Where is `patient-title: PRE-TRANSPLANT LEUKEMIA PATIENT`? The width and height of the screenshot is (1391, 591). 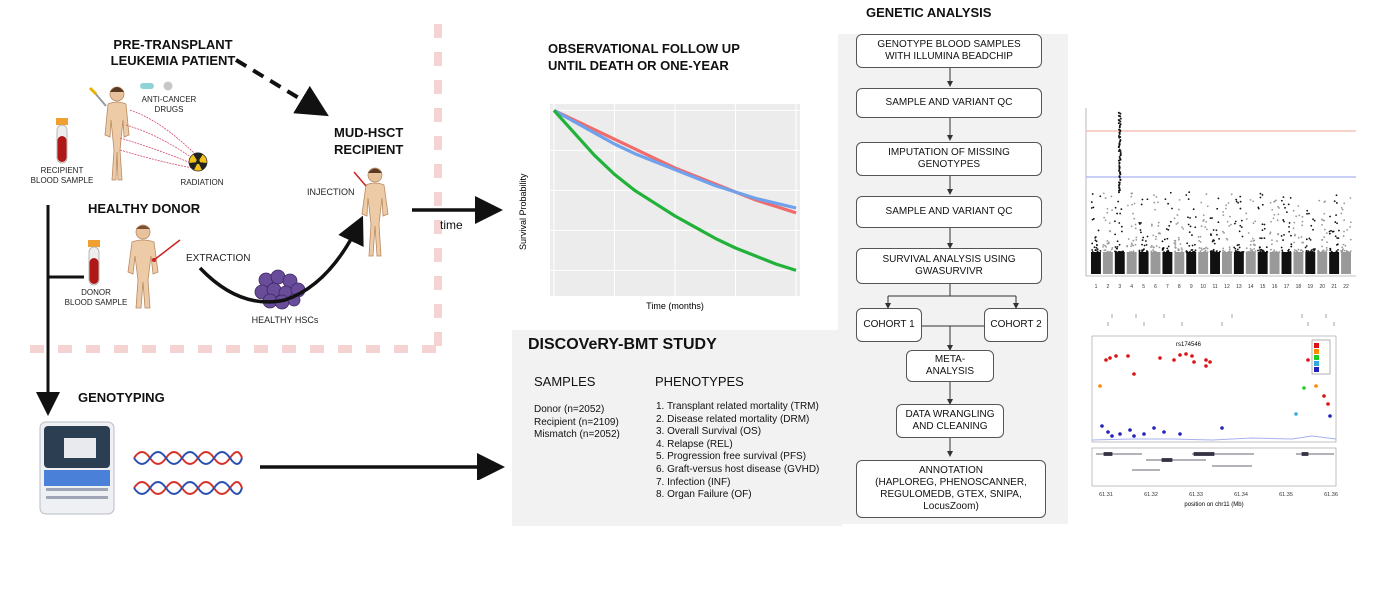 patient-title: PRE-TRANSPLANT LEUKEMIA PATIENT is located at coordinates (173, 52).